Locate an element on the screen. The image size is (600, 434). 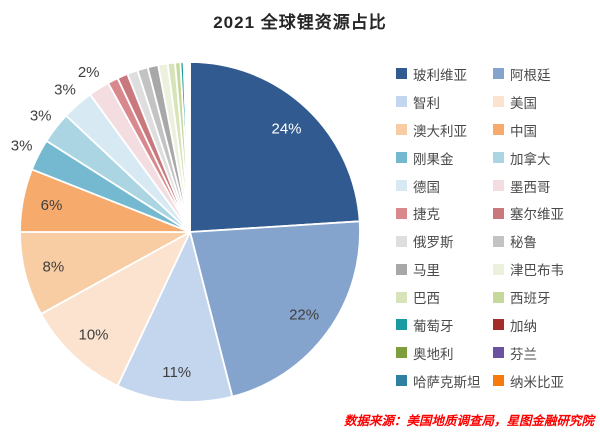
legend-item-6: 刚果金 is located at coordinates (444, 158).